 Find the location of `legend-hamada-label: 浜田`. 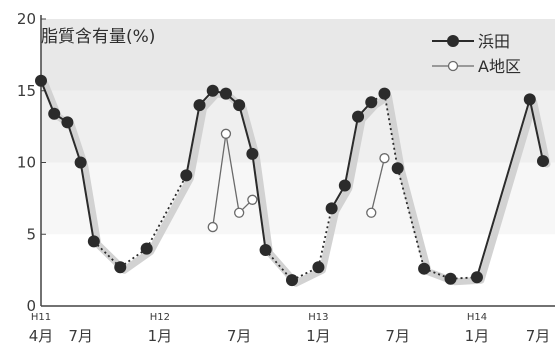

legend-hamada-label: 浜田 is located at coordinates (494, 41).